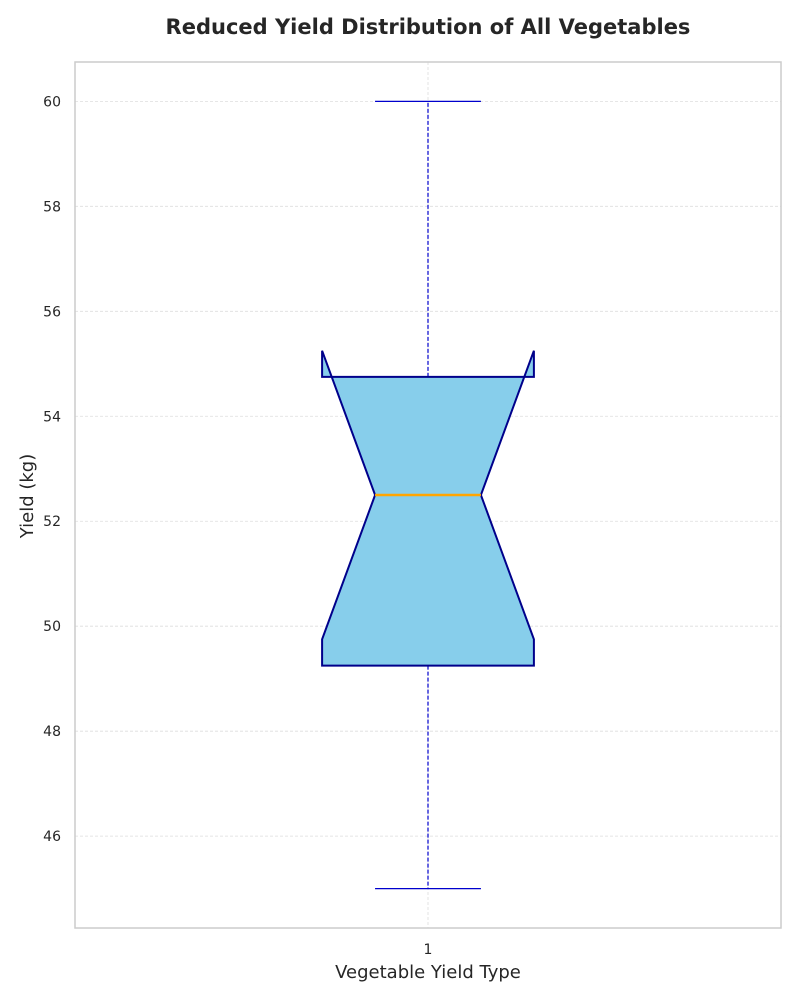  What do you see at coordinates (428, 972) in the screenshot?
I see `x-axis-label: Vegetable Yield Type` at bounding box center [428, 972].